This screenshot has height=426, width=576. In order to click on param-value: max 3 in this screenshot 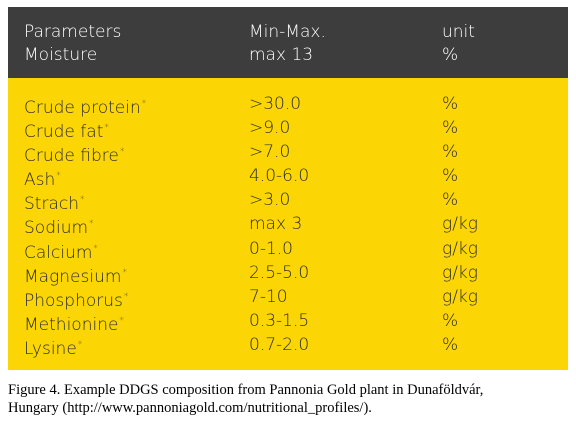, I will do `click(276, 224)`.